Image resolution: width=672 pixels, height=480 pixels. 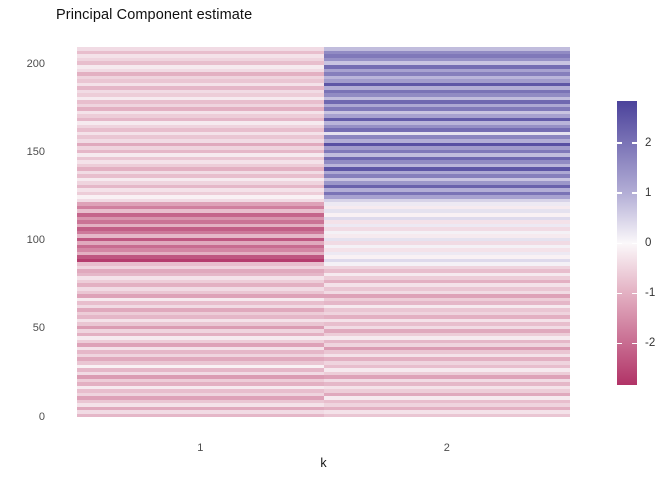 What do you see at coordinates (200, 448) in the screenshot?
I see `x-tick-label: 1` at bounding box center [200, 448].